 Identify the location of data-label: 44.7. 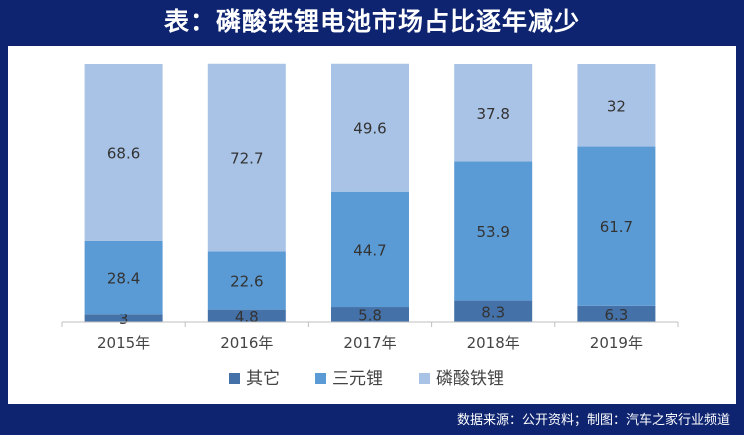
(369, 250).